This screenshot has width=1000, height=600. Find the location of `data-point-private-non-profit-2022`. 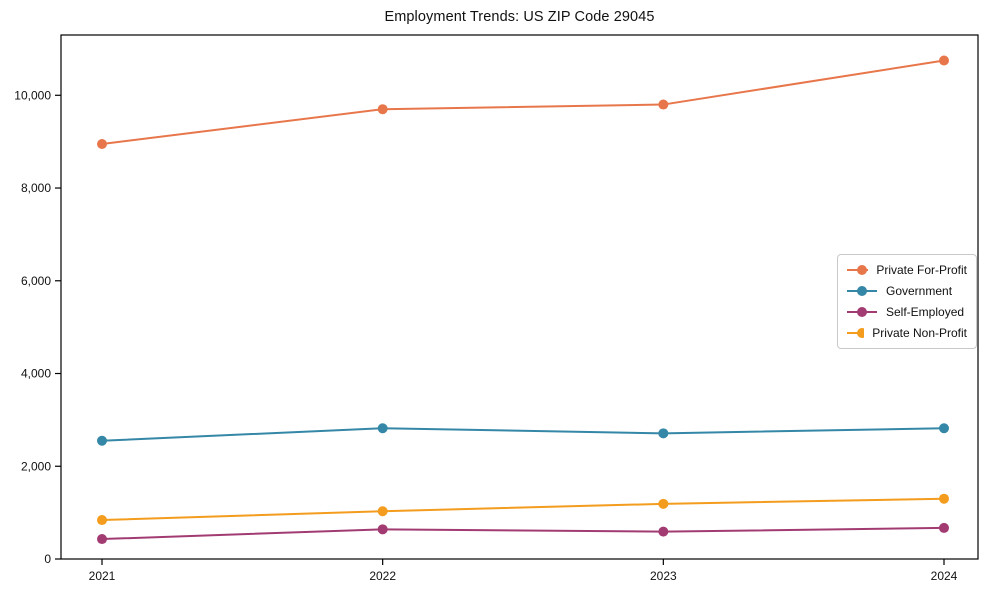

data-point-private-non-profit-2022 is located at coordinates (382, 511).